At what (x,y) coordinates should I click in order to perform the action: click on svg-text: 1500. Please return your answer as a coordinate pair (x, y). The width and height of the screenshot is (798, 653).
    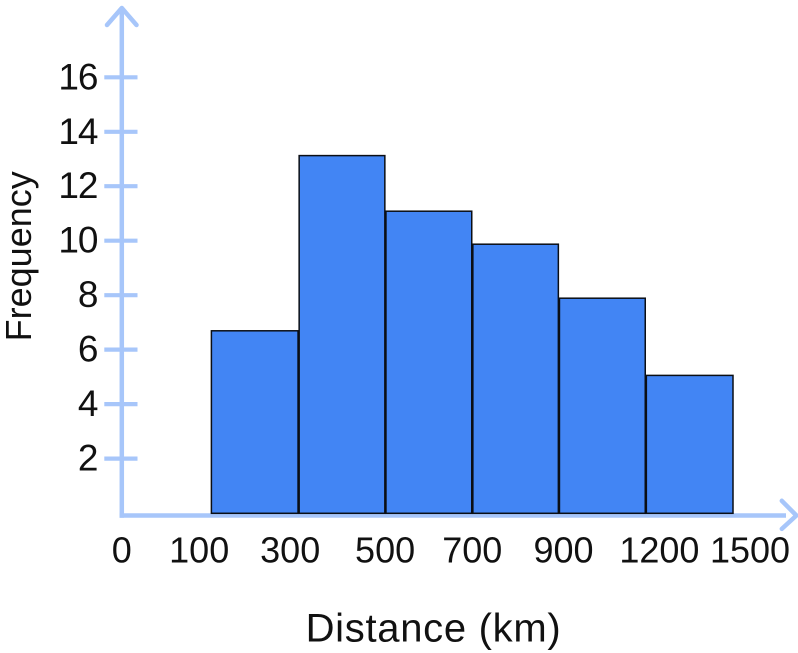
    Looking at the image, I should click on (750, 549).